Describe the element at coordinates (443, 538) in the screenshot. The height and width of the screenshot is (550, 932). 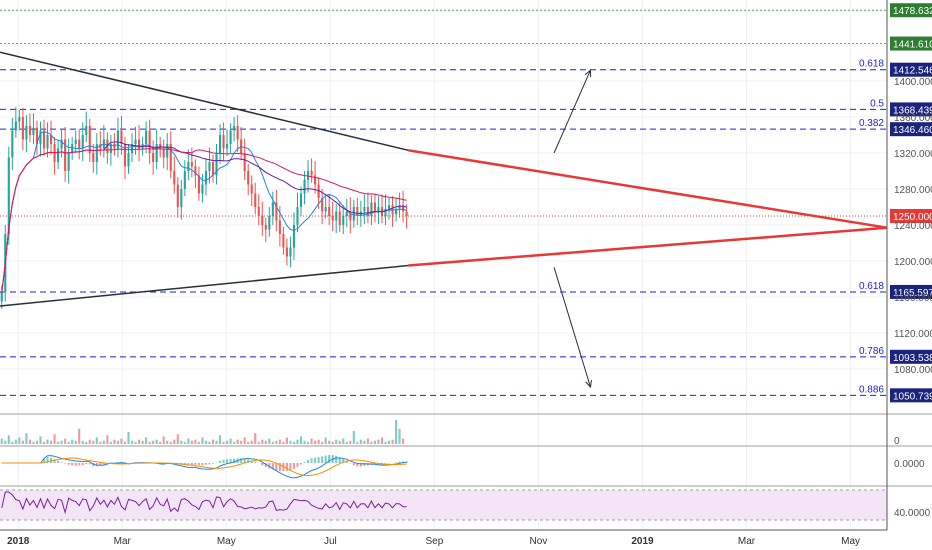
I see `time-axis-layer: 2018 Mar May Jul Sep Nov 2019 Mar May` at that location.